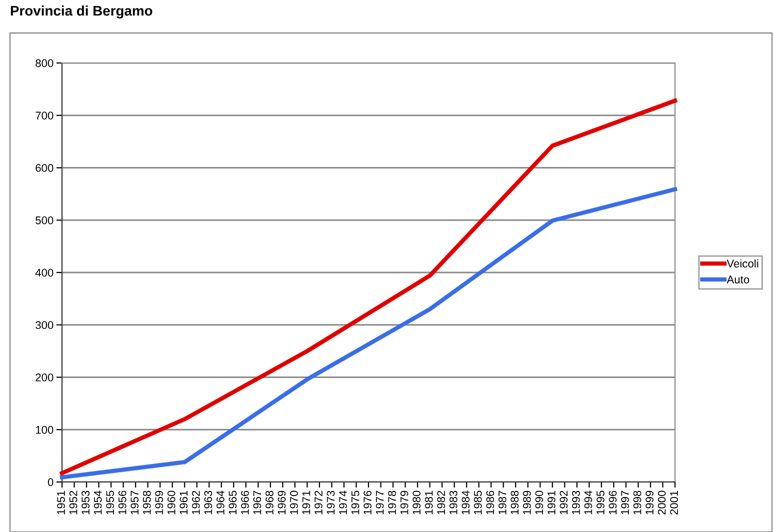 The height and width of the screenshot is (532, 774). I want to click on x-tick-label: 1957, so click(134, 502).